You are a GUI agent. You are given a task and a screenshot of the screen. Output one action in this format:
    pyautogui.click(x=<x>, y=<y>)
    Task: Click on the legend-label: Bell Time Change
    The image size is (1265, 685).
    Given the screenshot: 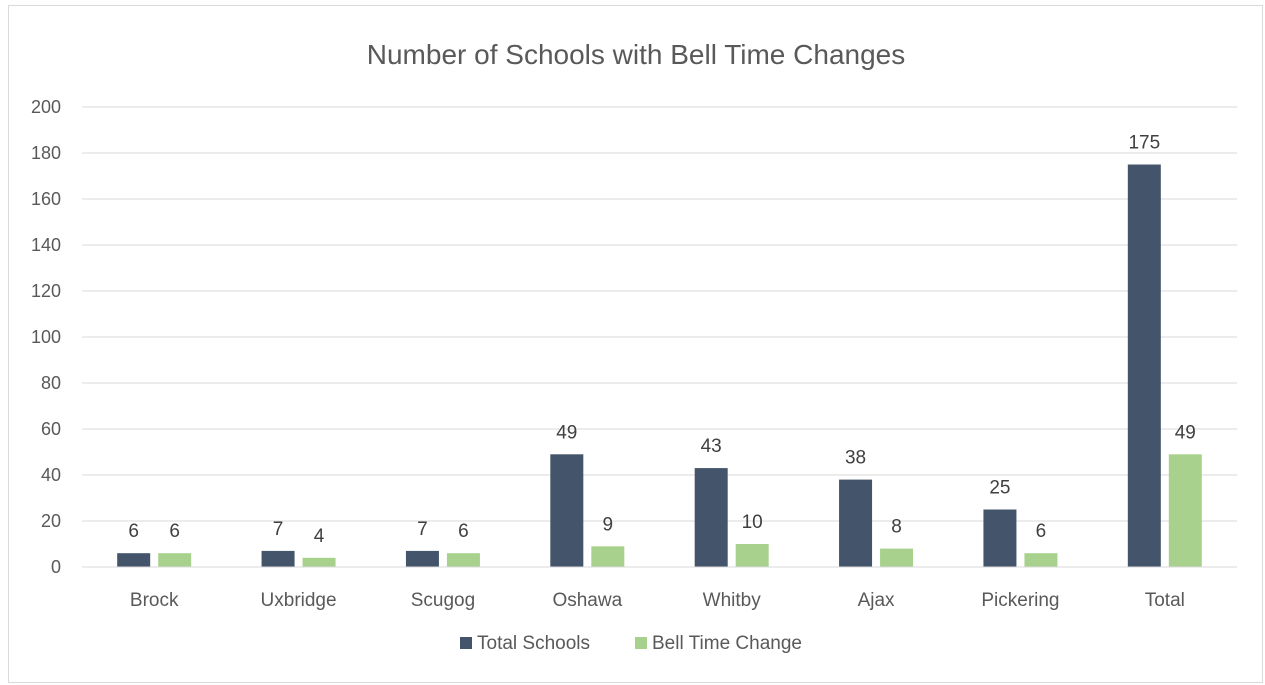 What is the action you would take?
    pyautogui.click(x=727, y=643)
    